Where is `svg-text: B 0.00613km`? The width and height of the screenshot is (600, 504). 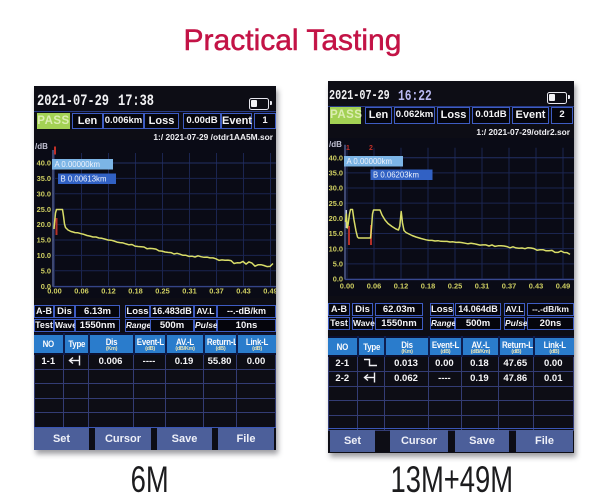
svg-text: B 0.00613km is located at coordinates (84, 179).